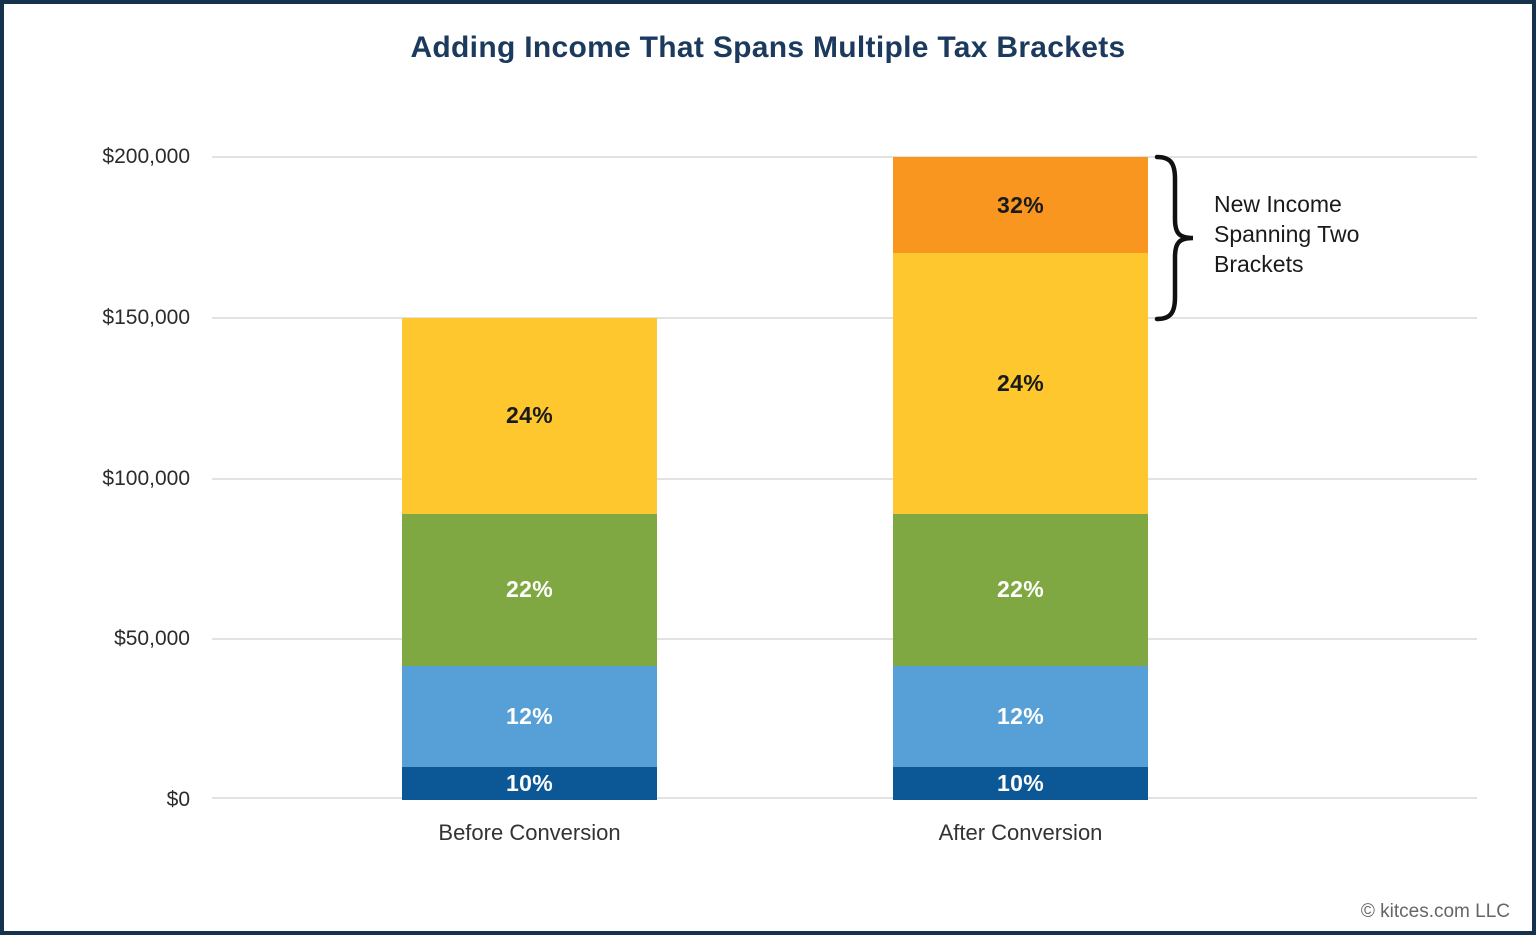 The image size is (1536, 935). I want to click on bar-segment-22-before-conversion: 22%, so click(529, 589).